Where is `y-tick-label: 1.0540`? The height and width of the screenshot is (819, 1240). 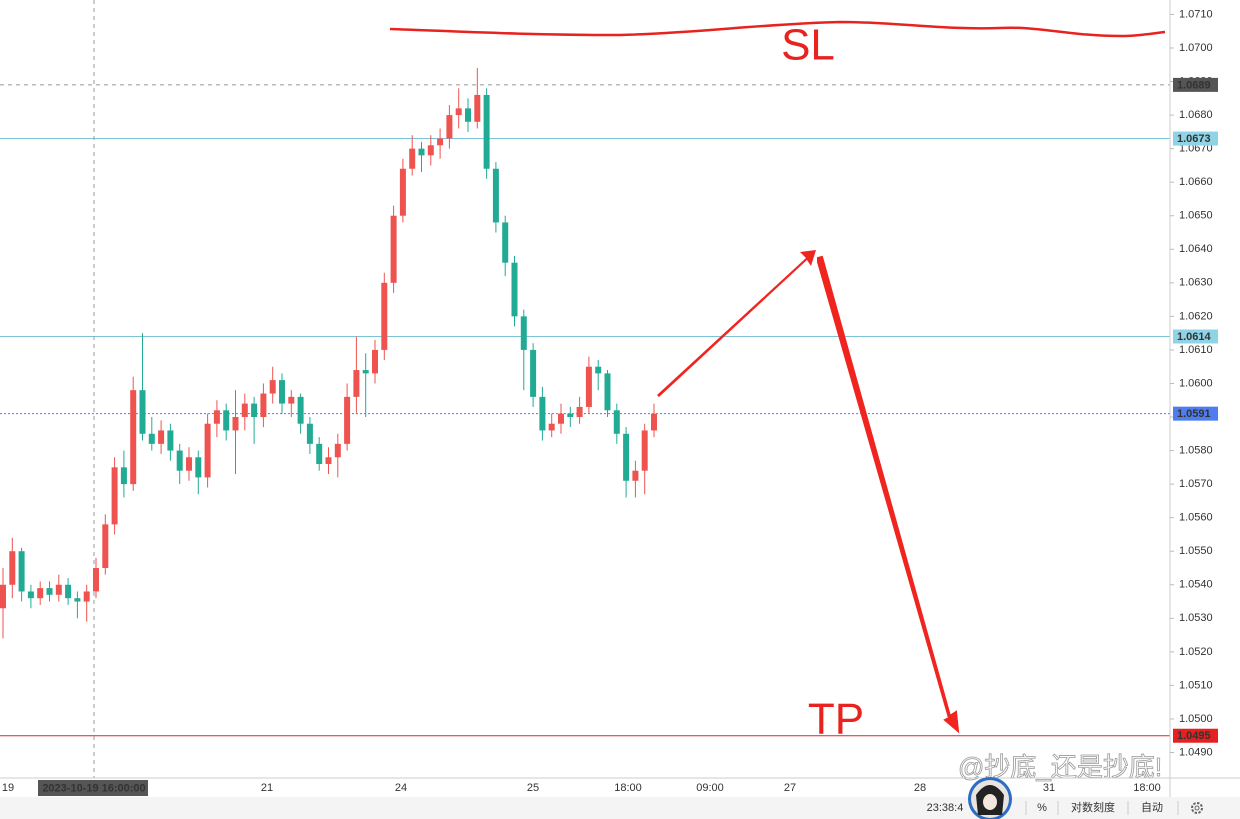 y-tick-label: 1.0540 is located at coordinates (1196, 585).